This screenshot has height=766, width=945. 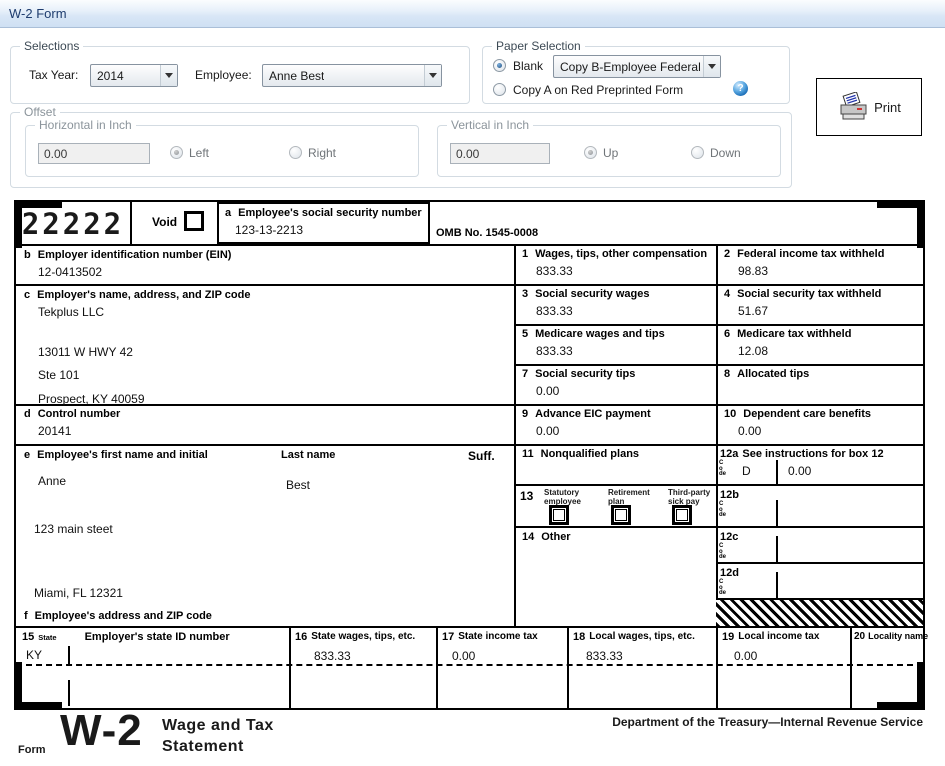 I want to click on box12a-num: 12a, so click(x=729, y=454).